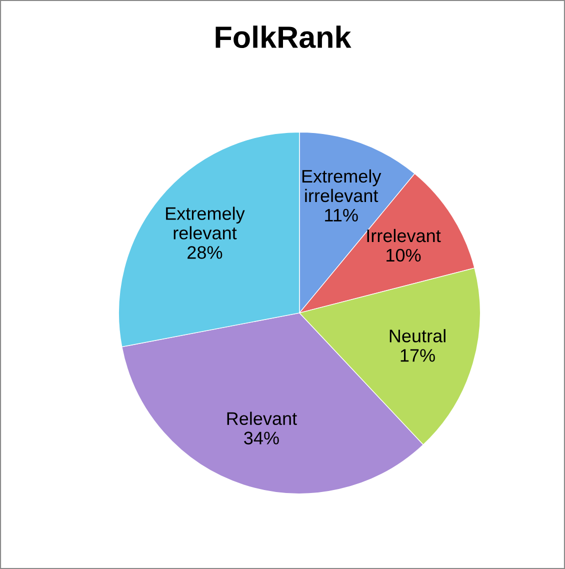 Image resolution: width=565 pixels, height=569 pixels. I want to click on chart-title: FolkRank, so click(284, 37).